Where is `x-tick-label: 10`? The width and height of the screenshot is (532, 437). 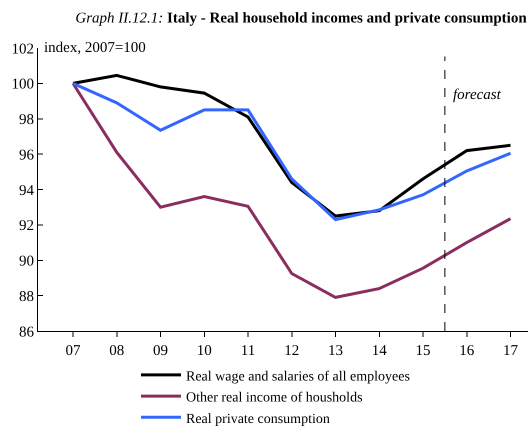 x-tick-label: 10 is located at coordinates (204, 351).